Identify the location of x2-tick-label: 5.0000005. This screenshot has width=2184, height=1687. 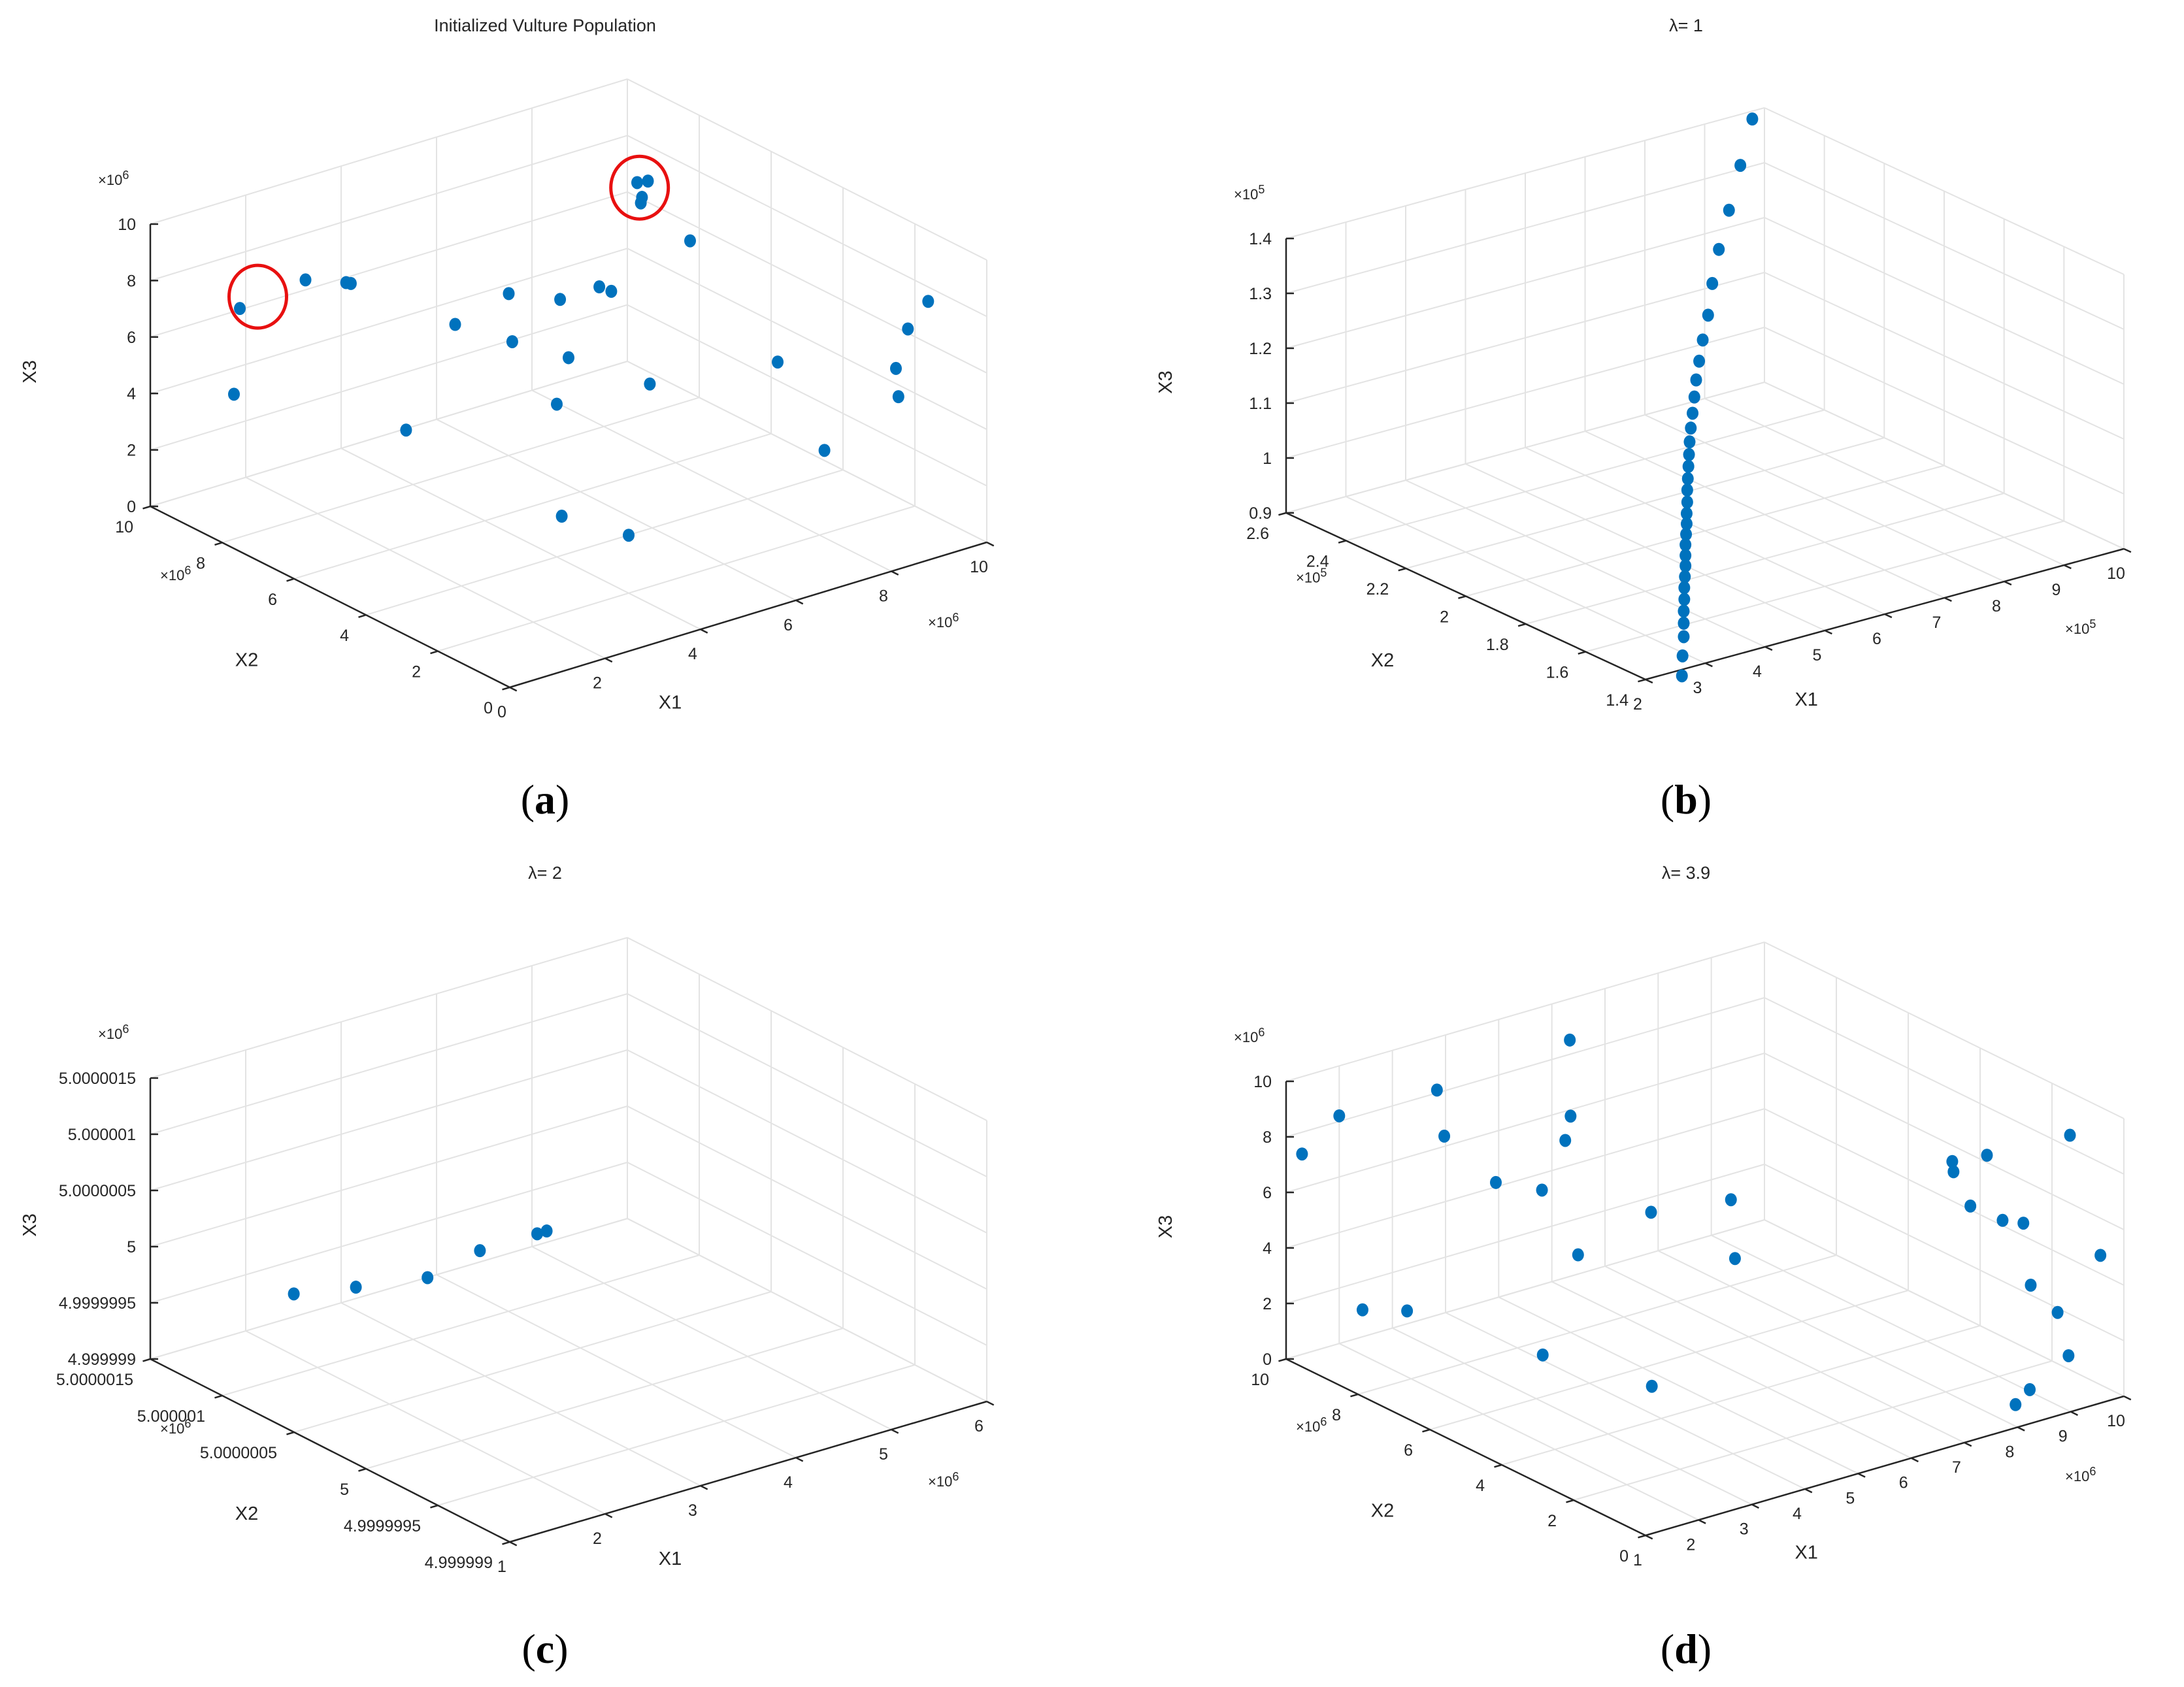
(238, 1453).